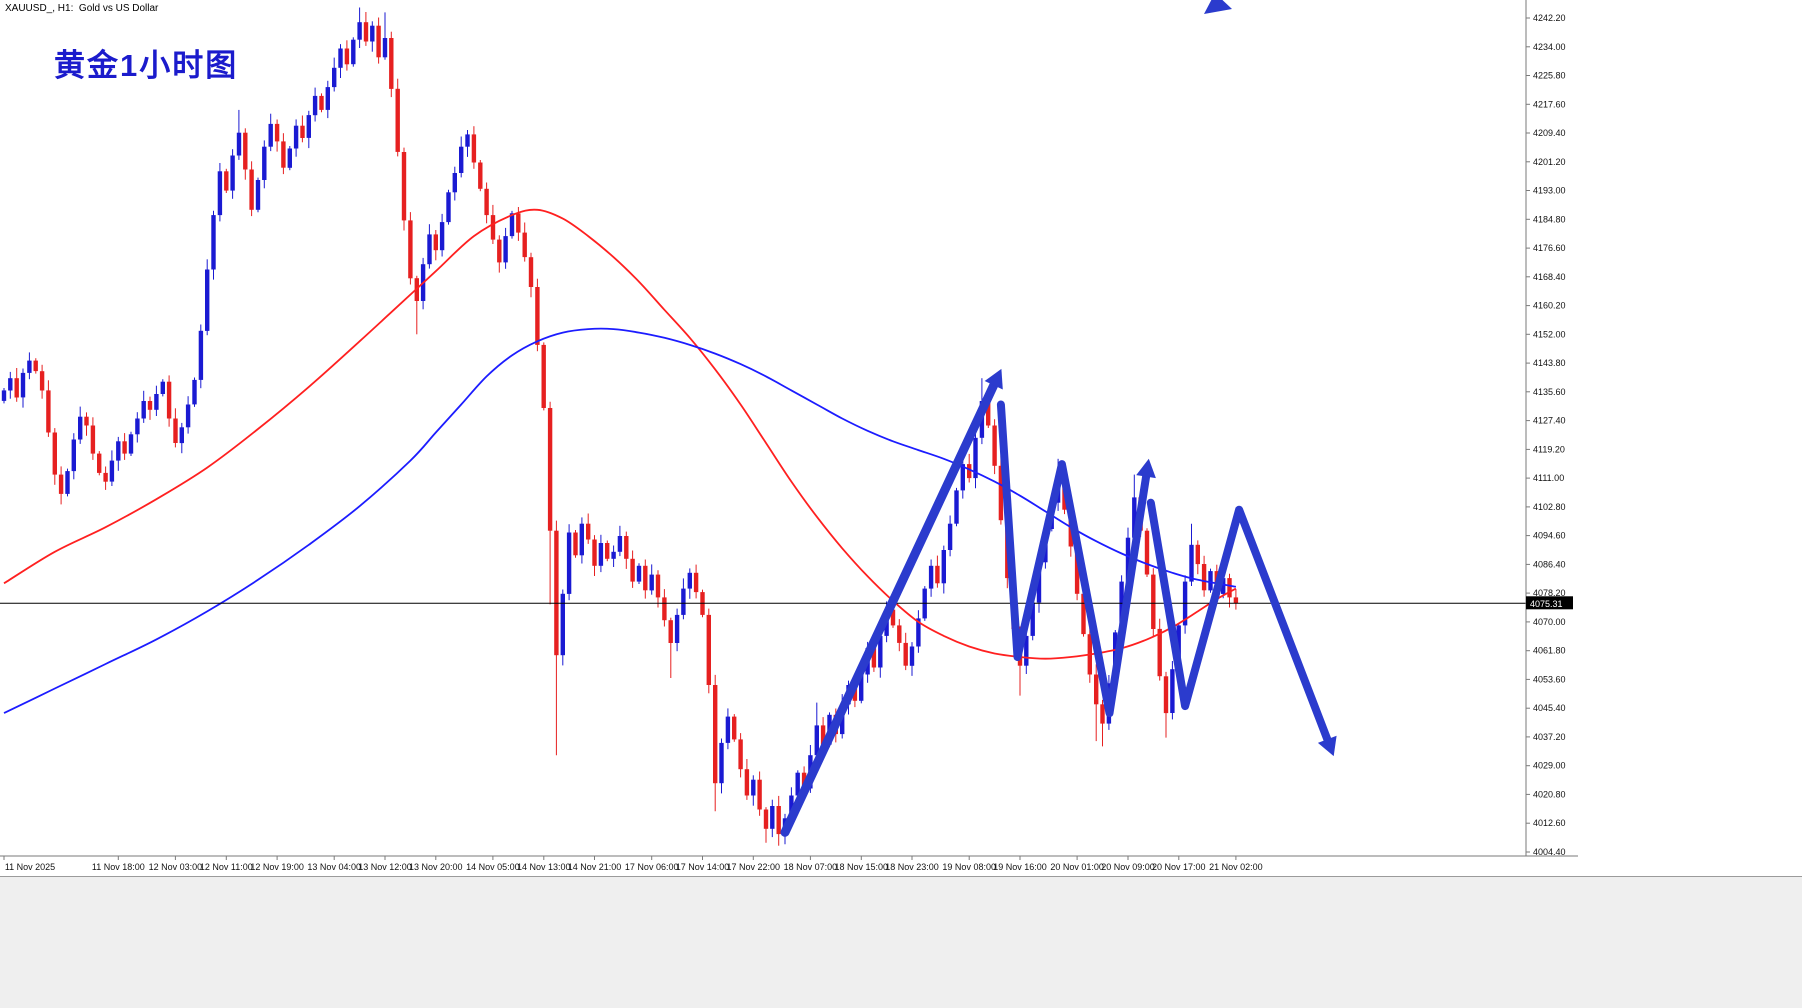 The image size is (1802, 1008). What do you see at coordinates (1549, 622) in the screenshot?
I see `svg-text: 4070.00` at bounding box center [1549, 622].